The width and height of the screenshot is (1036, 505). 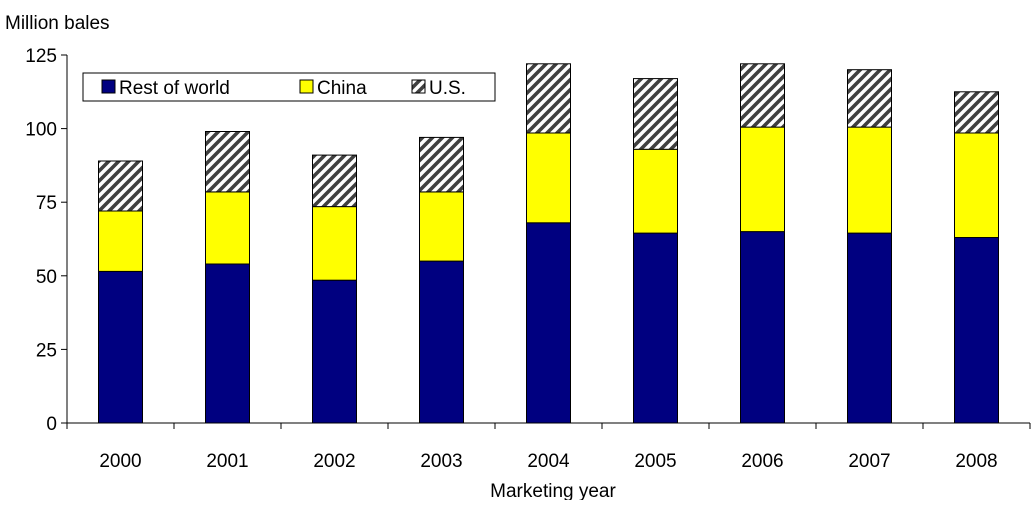 I want to click on bar-rest-of-world-2000, so click(x=120, y=347).